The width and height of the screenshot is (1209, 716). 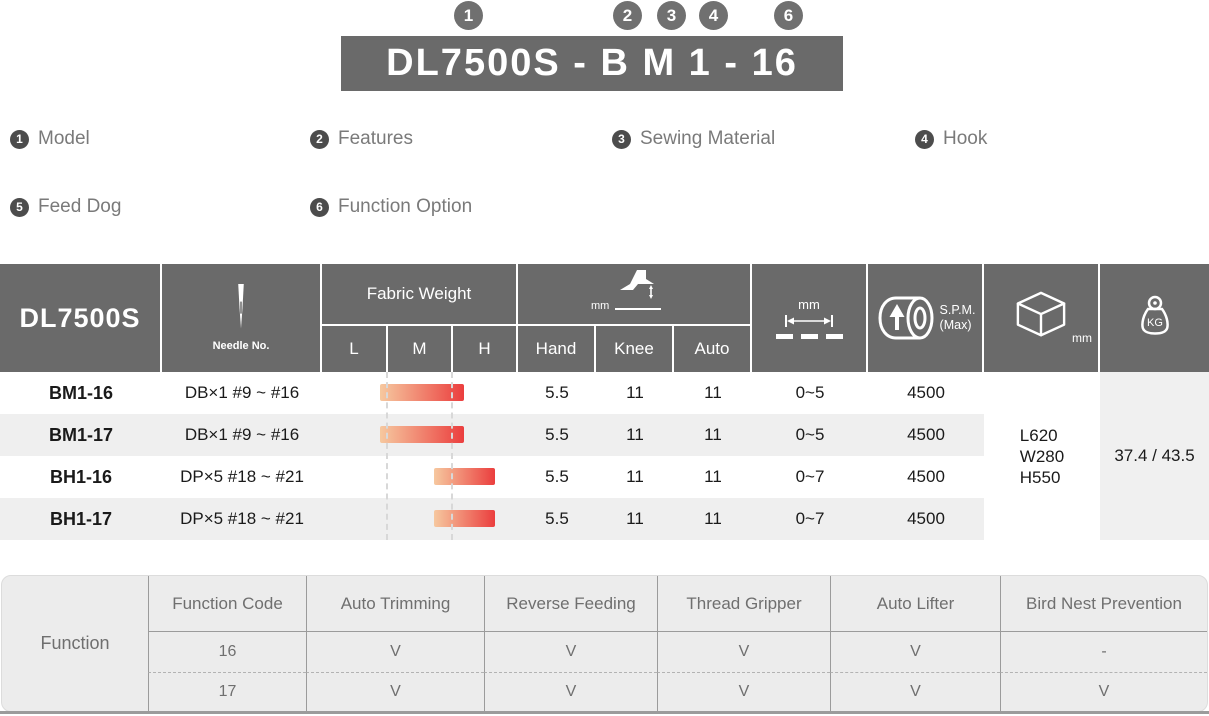 I want to click on weight-value-cell: 37.4 / 43.5, so click(x=1154, y=456).